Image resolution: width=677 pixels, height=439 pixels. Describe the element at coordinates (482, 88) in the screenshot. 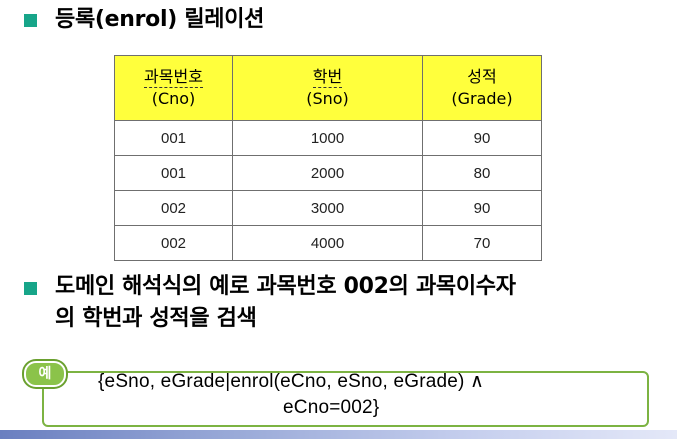

I see `column-header-grade: 성적 (Grade)` at that location.